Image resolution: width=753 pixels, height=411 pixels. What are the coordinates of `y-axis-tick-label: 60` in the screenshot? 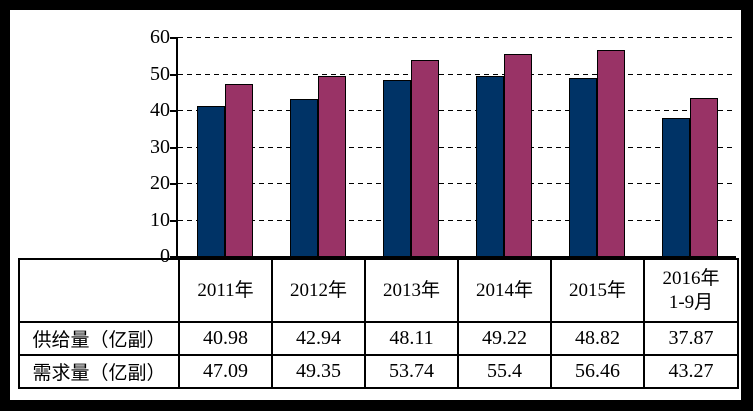 It's located at (160, 37).